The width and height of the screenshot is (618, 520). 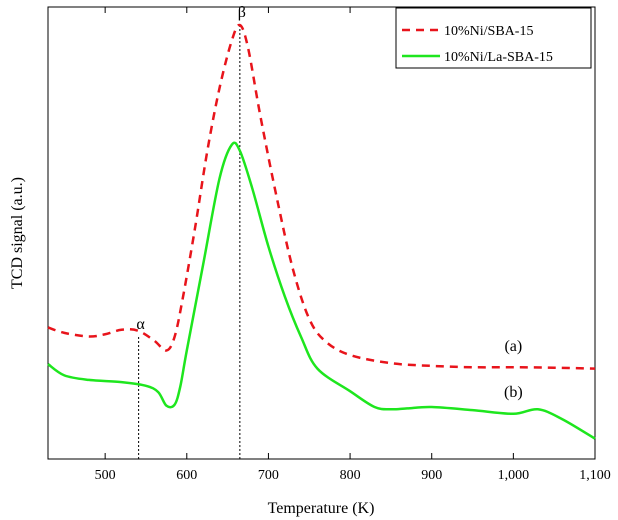 What do you see at coordinates (431, 475) in the screenshot?
I see `x-tick-label: 900` at bounding box center [431, 475].